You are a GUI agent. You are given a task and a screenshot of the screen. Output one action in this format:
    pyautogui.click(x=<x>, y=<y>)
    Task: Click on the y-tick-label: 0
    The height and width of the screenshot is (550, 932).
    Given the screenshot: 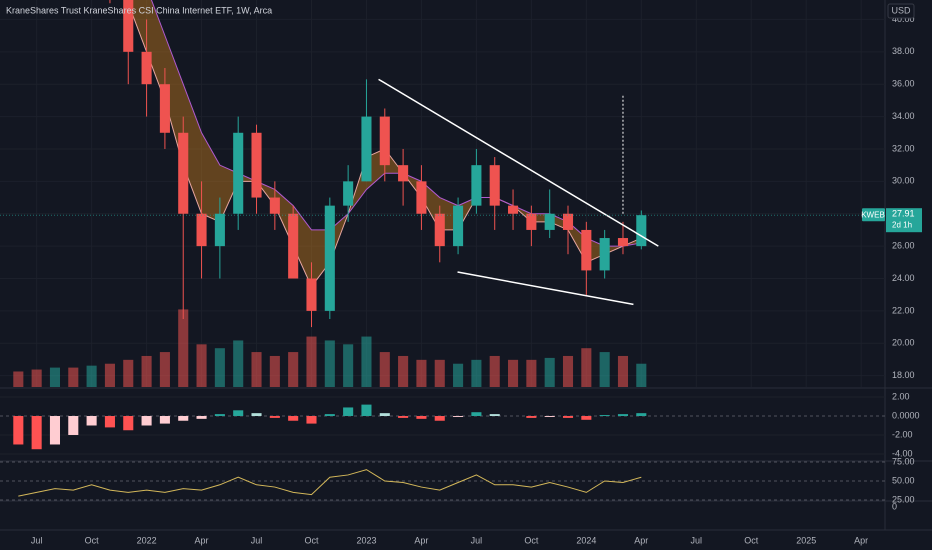 What is the action you would take?
    pyautogui.click(x=894, y=506)
    